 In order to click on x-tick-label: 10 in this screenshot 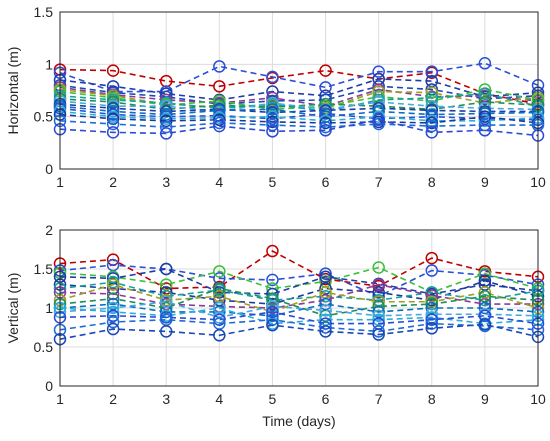, I will do `click(538, 399)`.